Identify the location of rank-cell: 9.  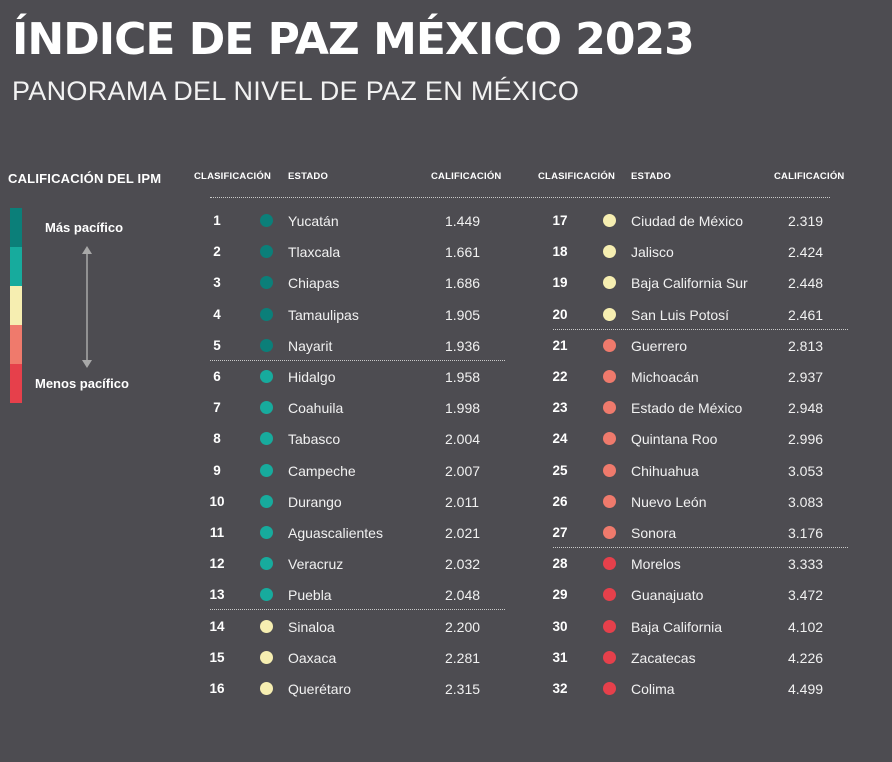
(217, 470).